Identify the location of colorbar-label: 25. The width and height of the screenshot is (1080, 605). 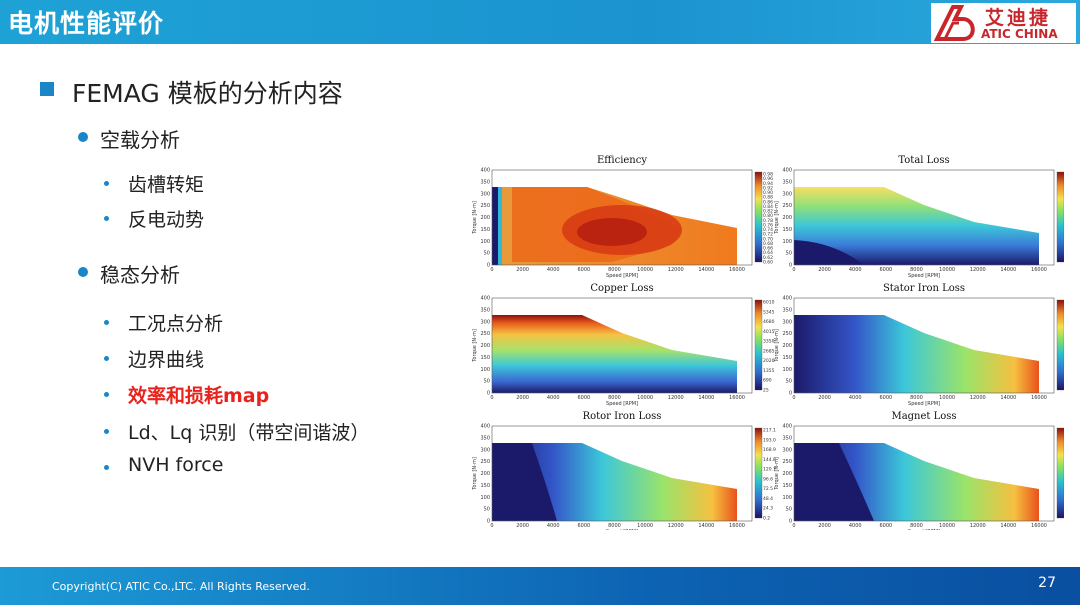
(766, 391).